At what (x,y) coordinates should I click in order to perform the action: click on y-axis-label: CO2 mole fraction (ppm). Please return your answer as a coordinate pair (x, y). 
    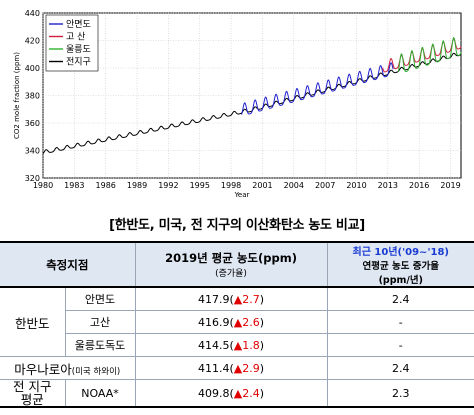
    Looking at the image, I should click on (17, 95).